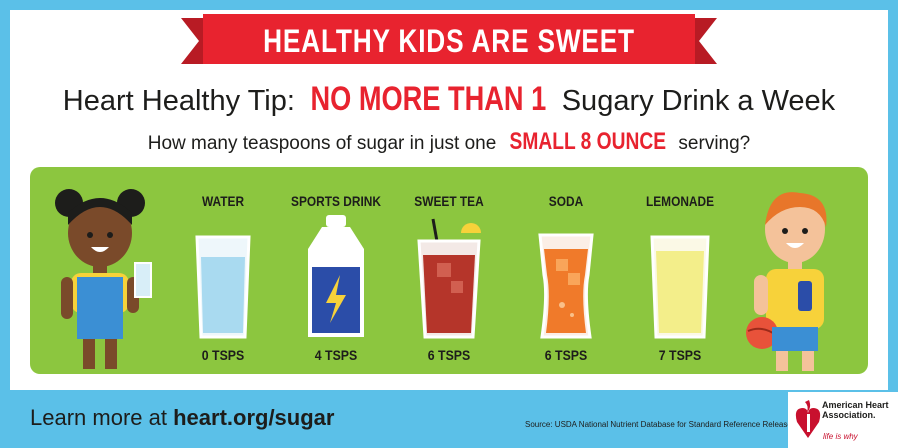 This screenshot has width=898, height=448. Describe the element at coordinates (336, 276) in the screenshot. I see `sports-drink-bottle-icon` at that location.